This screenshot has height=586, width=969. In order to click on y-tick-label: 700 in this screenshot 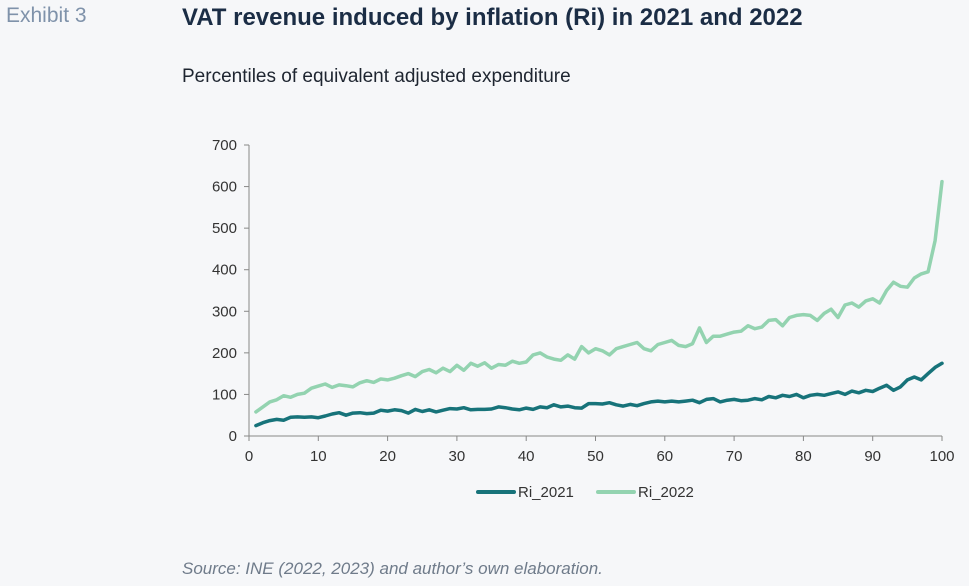, I will do `click(224, 145)`.